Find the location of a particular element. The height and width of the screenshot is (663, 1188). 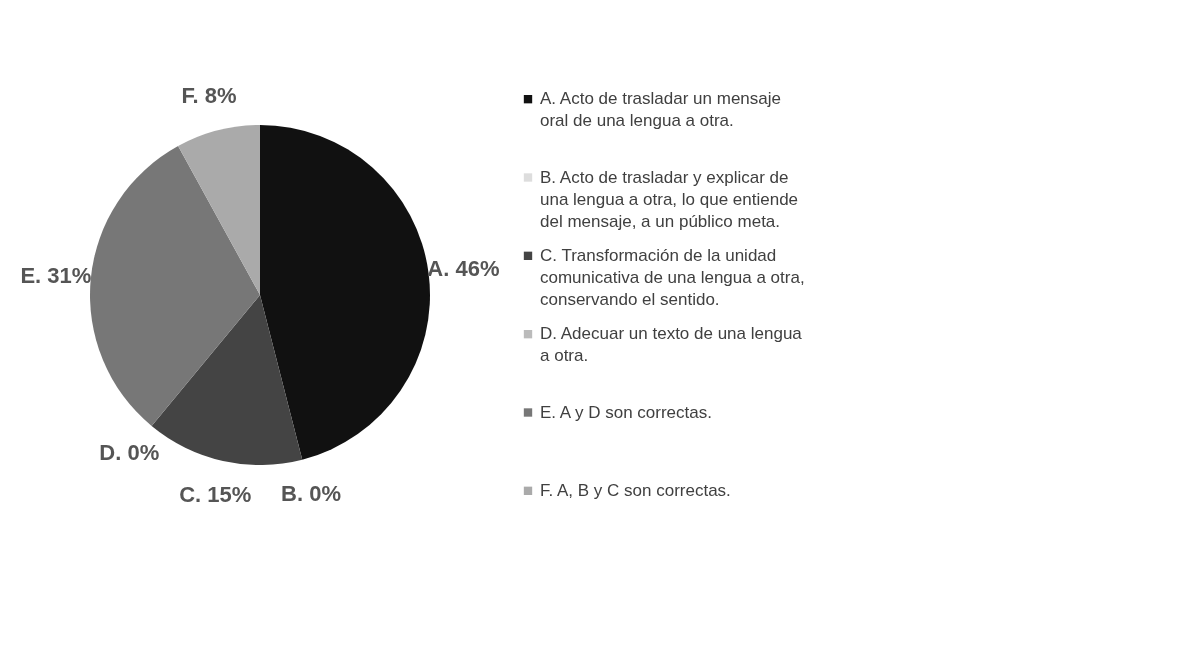

text: B. 0% is located at coordinates (311, 493).